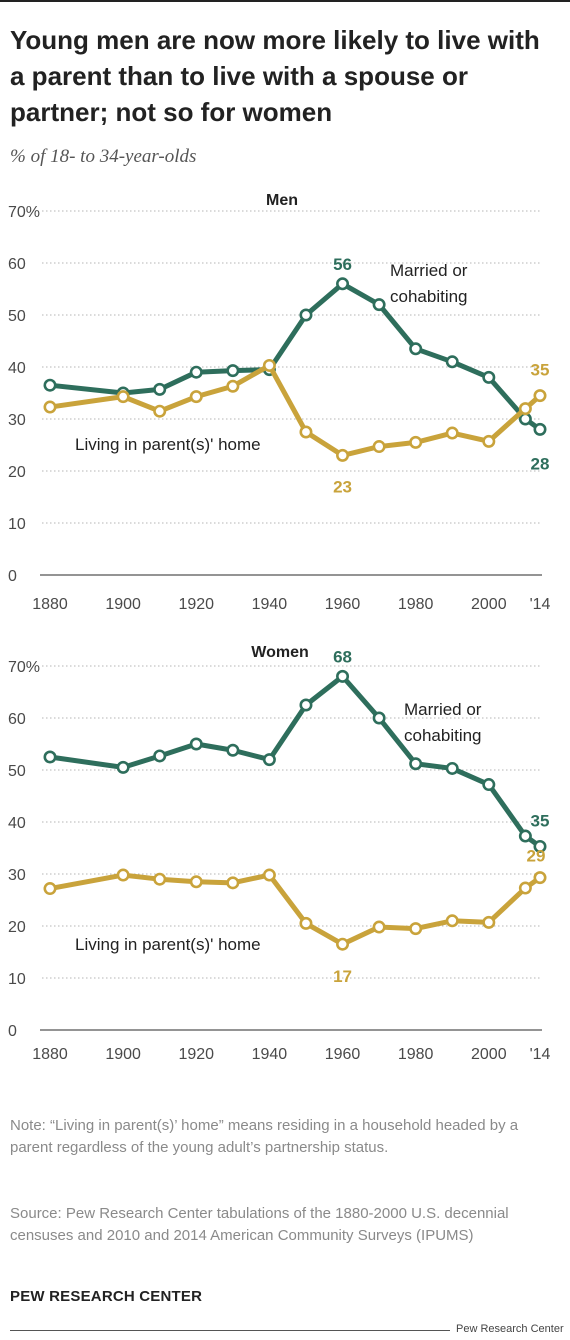 The image size is (570, 1340). What do you see at coordinates (443, 709) in the screenshot?
I see `women-married-or-cohabiting-label: Married or` at bounding box center [443, 709].